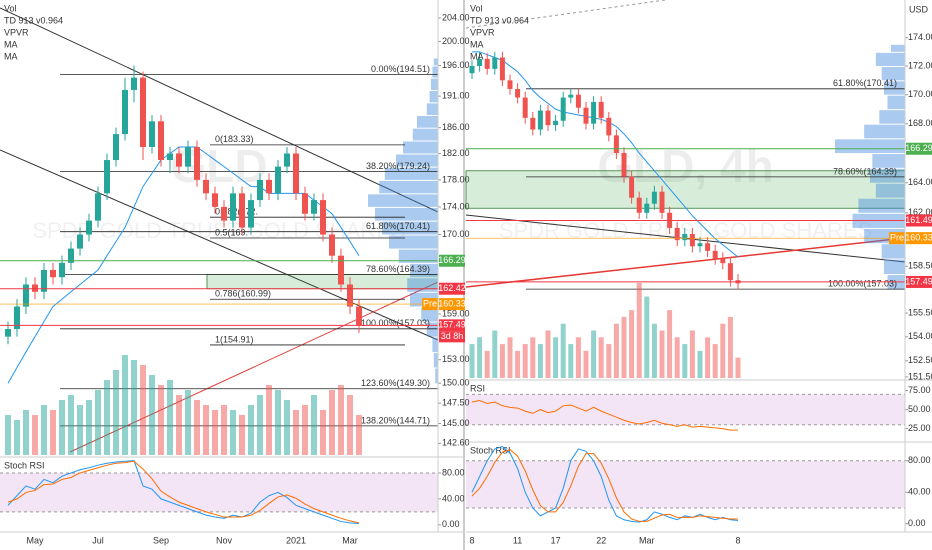 This screenshot has width=932, height=550. Describe the element at coordinates (920, 65) in the screenshot. I see `y-tick-label: 172.00` at that location.